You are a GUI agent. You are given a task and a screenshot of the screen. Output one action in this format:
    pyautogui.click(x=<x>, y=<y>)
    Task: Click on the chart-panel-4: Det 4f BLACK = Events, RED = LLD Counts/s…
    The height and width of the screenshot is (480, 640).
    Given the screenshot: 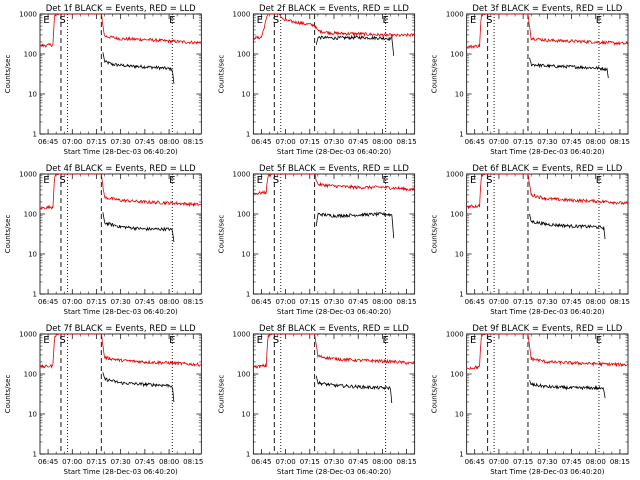 What is the action you would take?
    pyautogui.click(x=103, y=240)
    